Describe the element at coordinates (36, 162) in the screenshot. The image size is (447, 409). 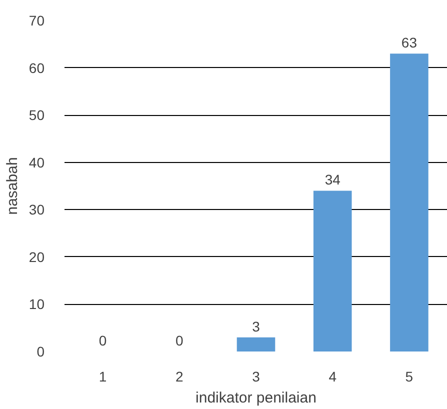
I see `y-tick-label: 40` at that location.